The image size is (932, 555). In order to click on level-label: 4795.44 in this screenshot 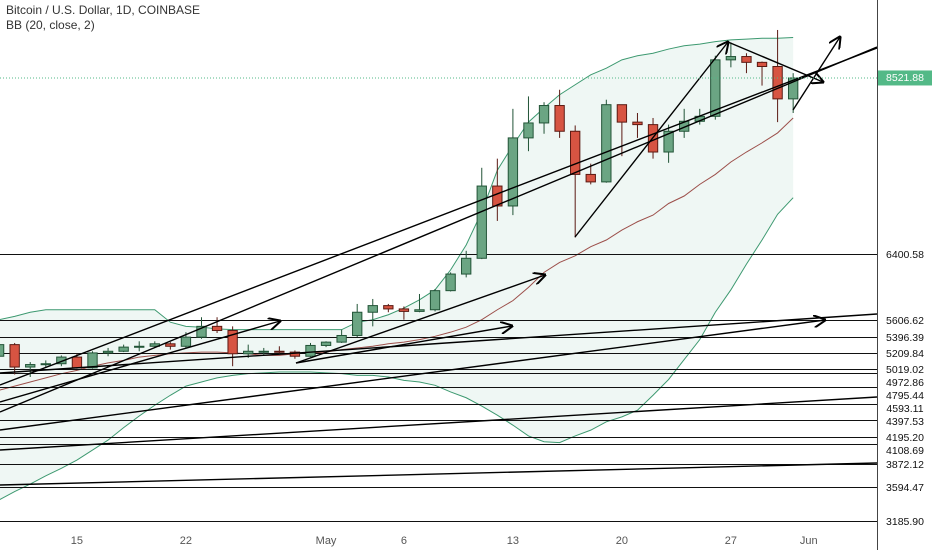, I will do `click(905, 396)`.